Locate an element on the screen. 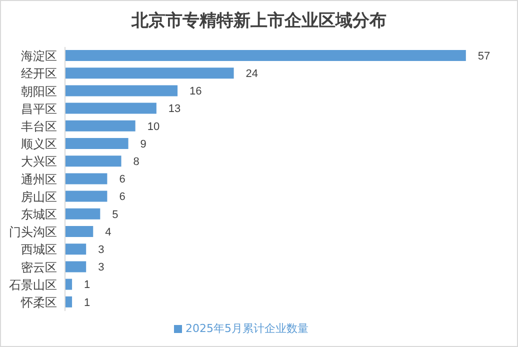 This screenshot has width=518, height=347. y-tick-label: 石景山区 is located at coordinates (33, 285).